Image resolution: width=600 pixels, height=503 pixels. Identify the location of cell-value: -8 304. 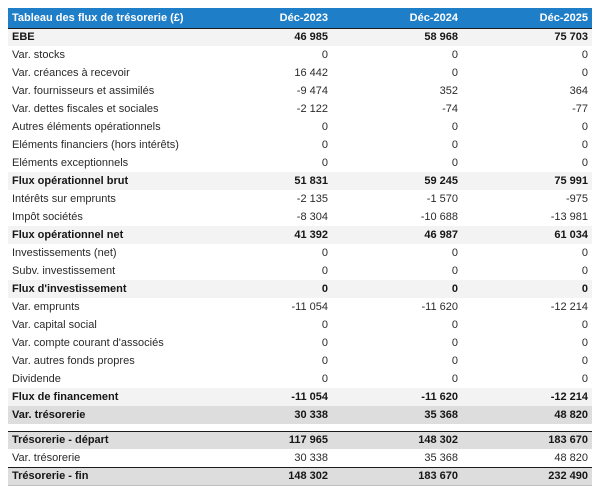
(312, 217).